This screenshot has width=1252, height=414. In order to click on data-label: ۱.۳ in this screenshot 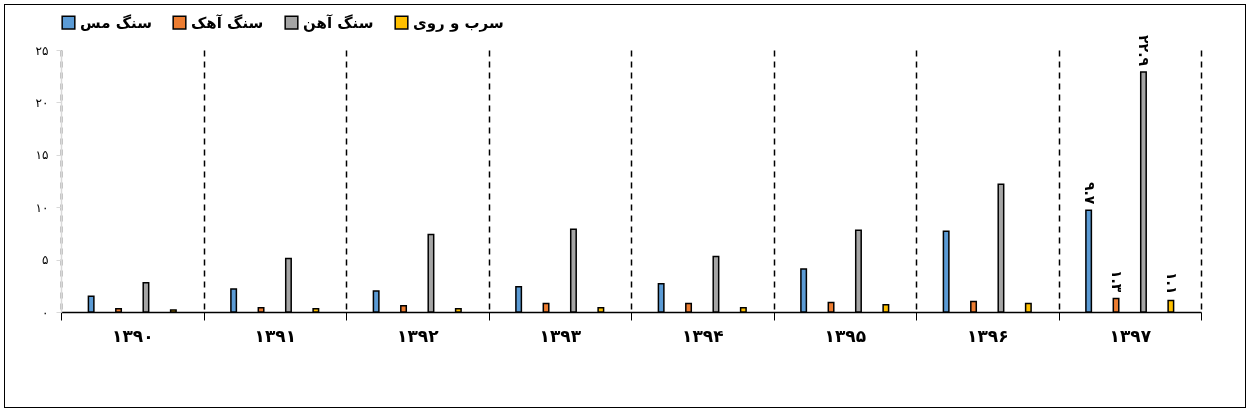, I will do `click(1117, 281)`.